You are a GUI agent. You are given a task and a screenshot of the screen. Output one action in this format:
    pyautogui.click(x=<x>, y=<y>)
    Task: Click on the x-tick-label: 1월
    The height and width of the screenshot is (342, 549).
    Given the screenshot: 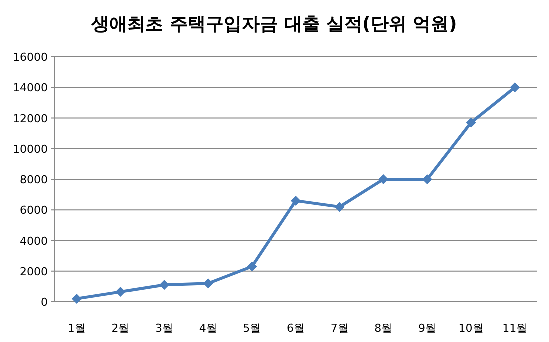 What is the action you would take?
    pyautogui.click(x=77, y=328)
    